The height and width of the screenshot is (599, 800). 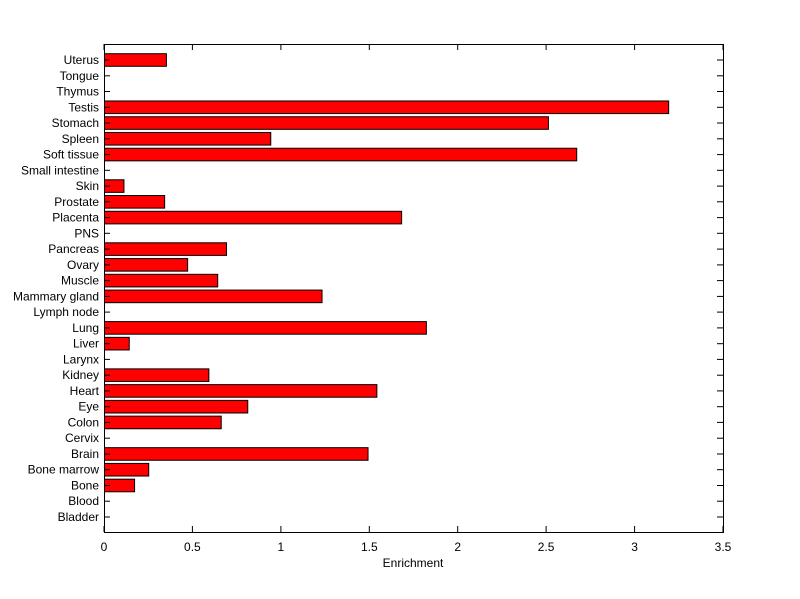 What do you see at coordinates (546, 547) in the screenshot?
I see `x-tick-label: 2.5` at bounding box center [546, 547].